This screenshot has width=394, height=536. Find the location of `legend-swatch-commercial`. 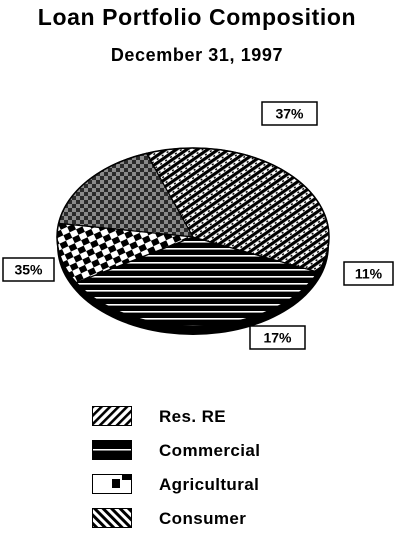

legend-swatch-commercial is located at coordinates (112, 450).